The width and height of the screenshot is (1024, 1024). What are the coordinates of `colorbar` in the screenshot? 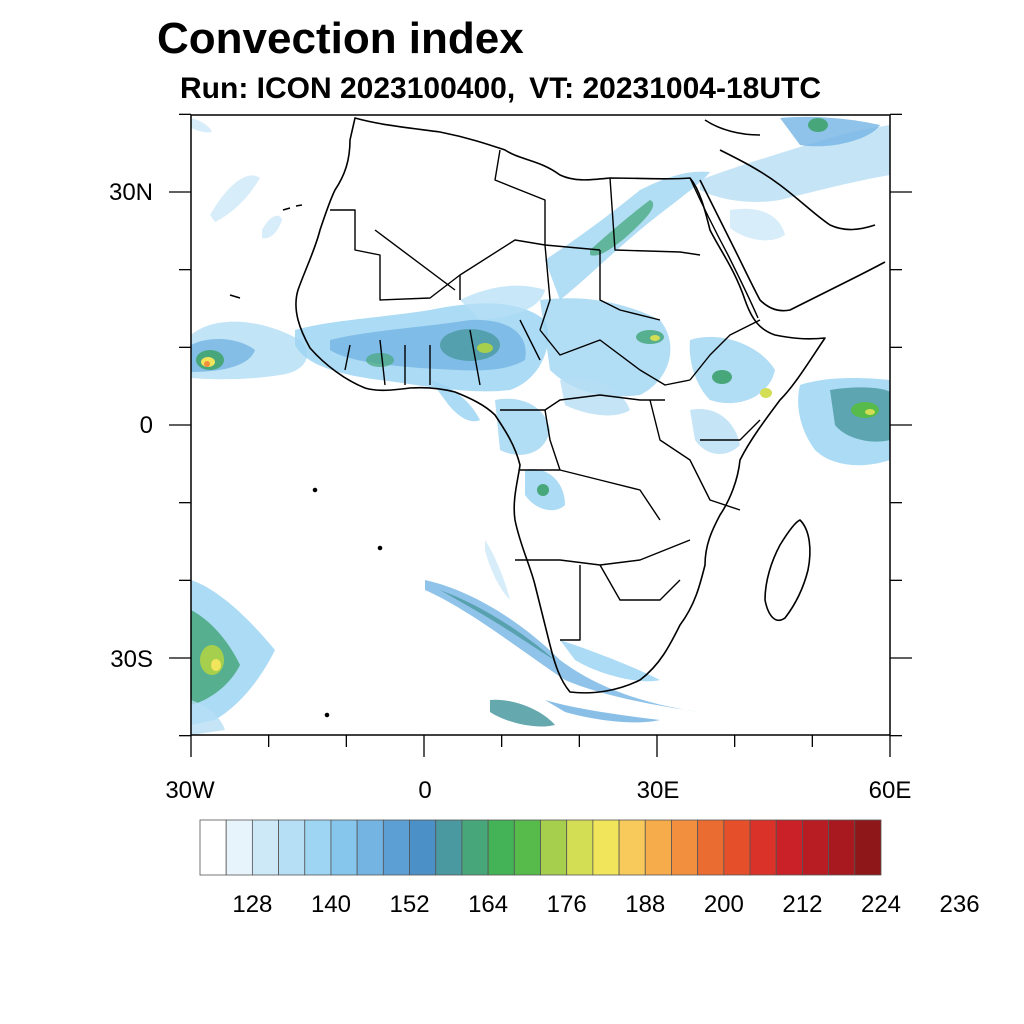 It's located at (540, 847).